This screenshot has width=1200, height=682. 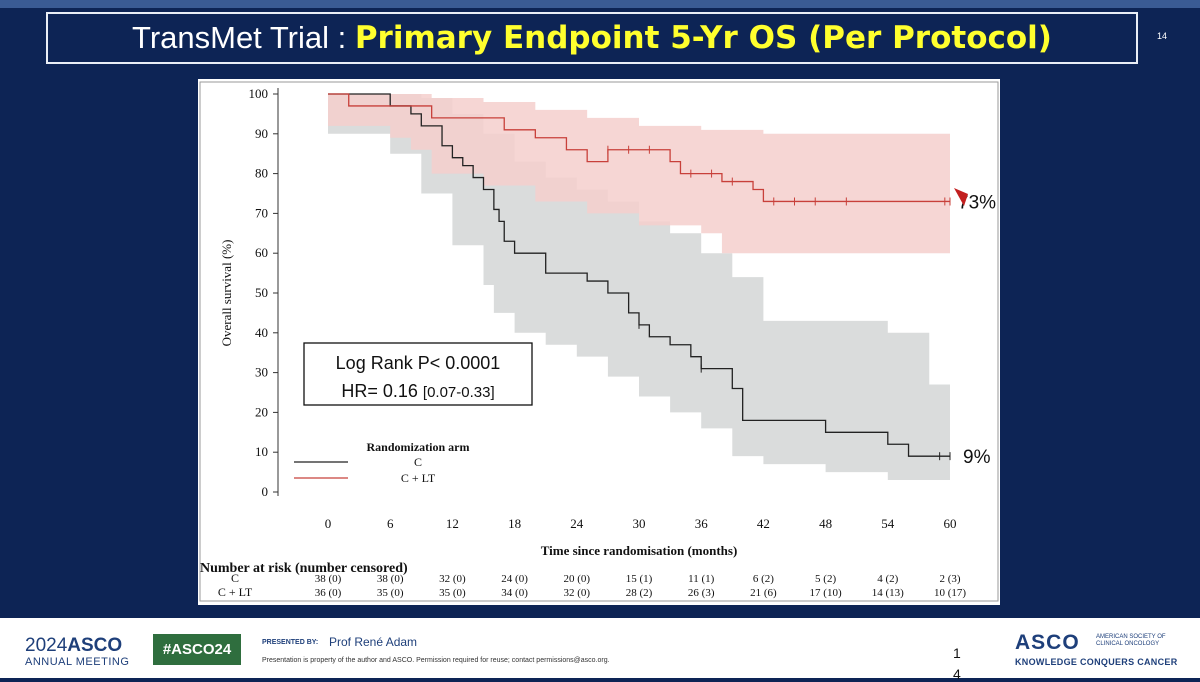 I want to click on x-tick-label: 0, so click(x=328, y=523).